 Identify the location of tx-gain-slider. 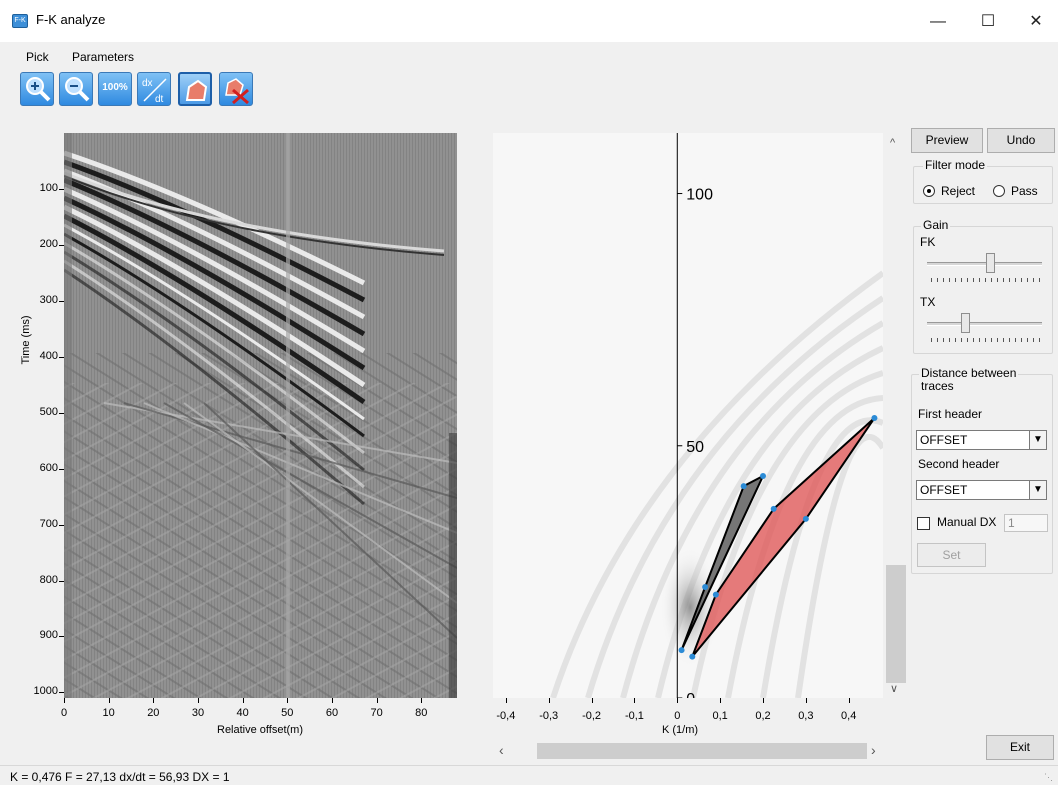
(965, 323).